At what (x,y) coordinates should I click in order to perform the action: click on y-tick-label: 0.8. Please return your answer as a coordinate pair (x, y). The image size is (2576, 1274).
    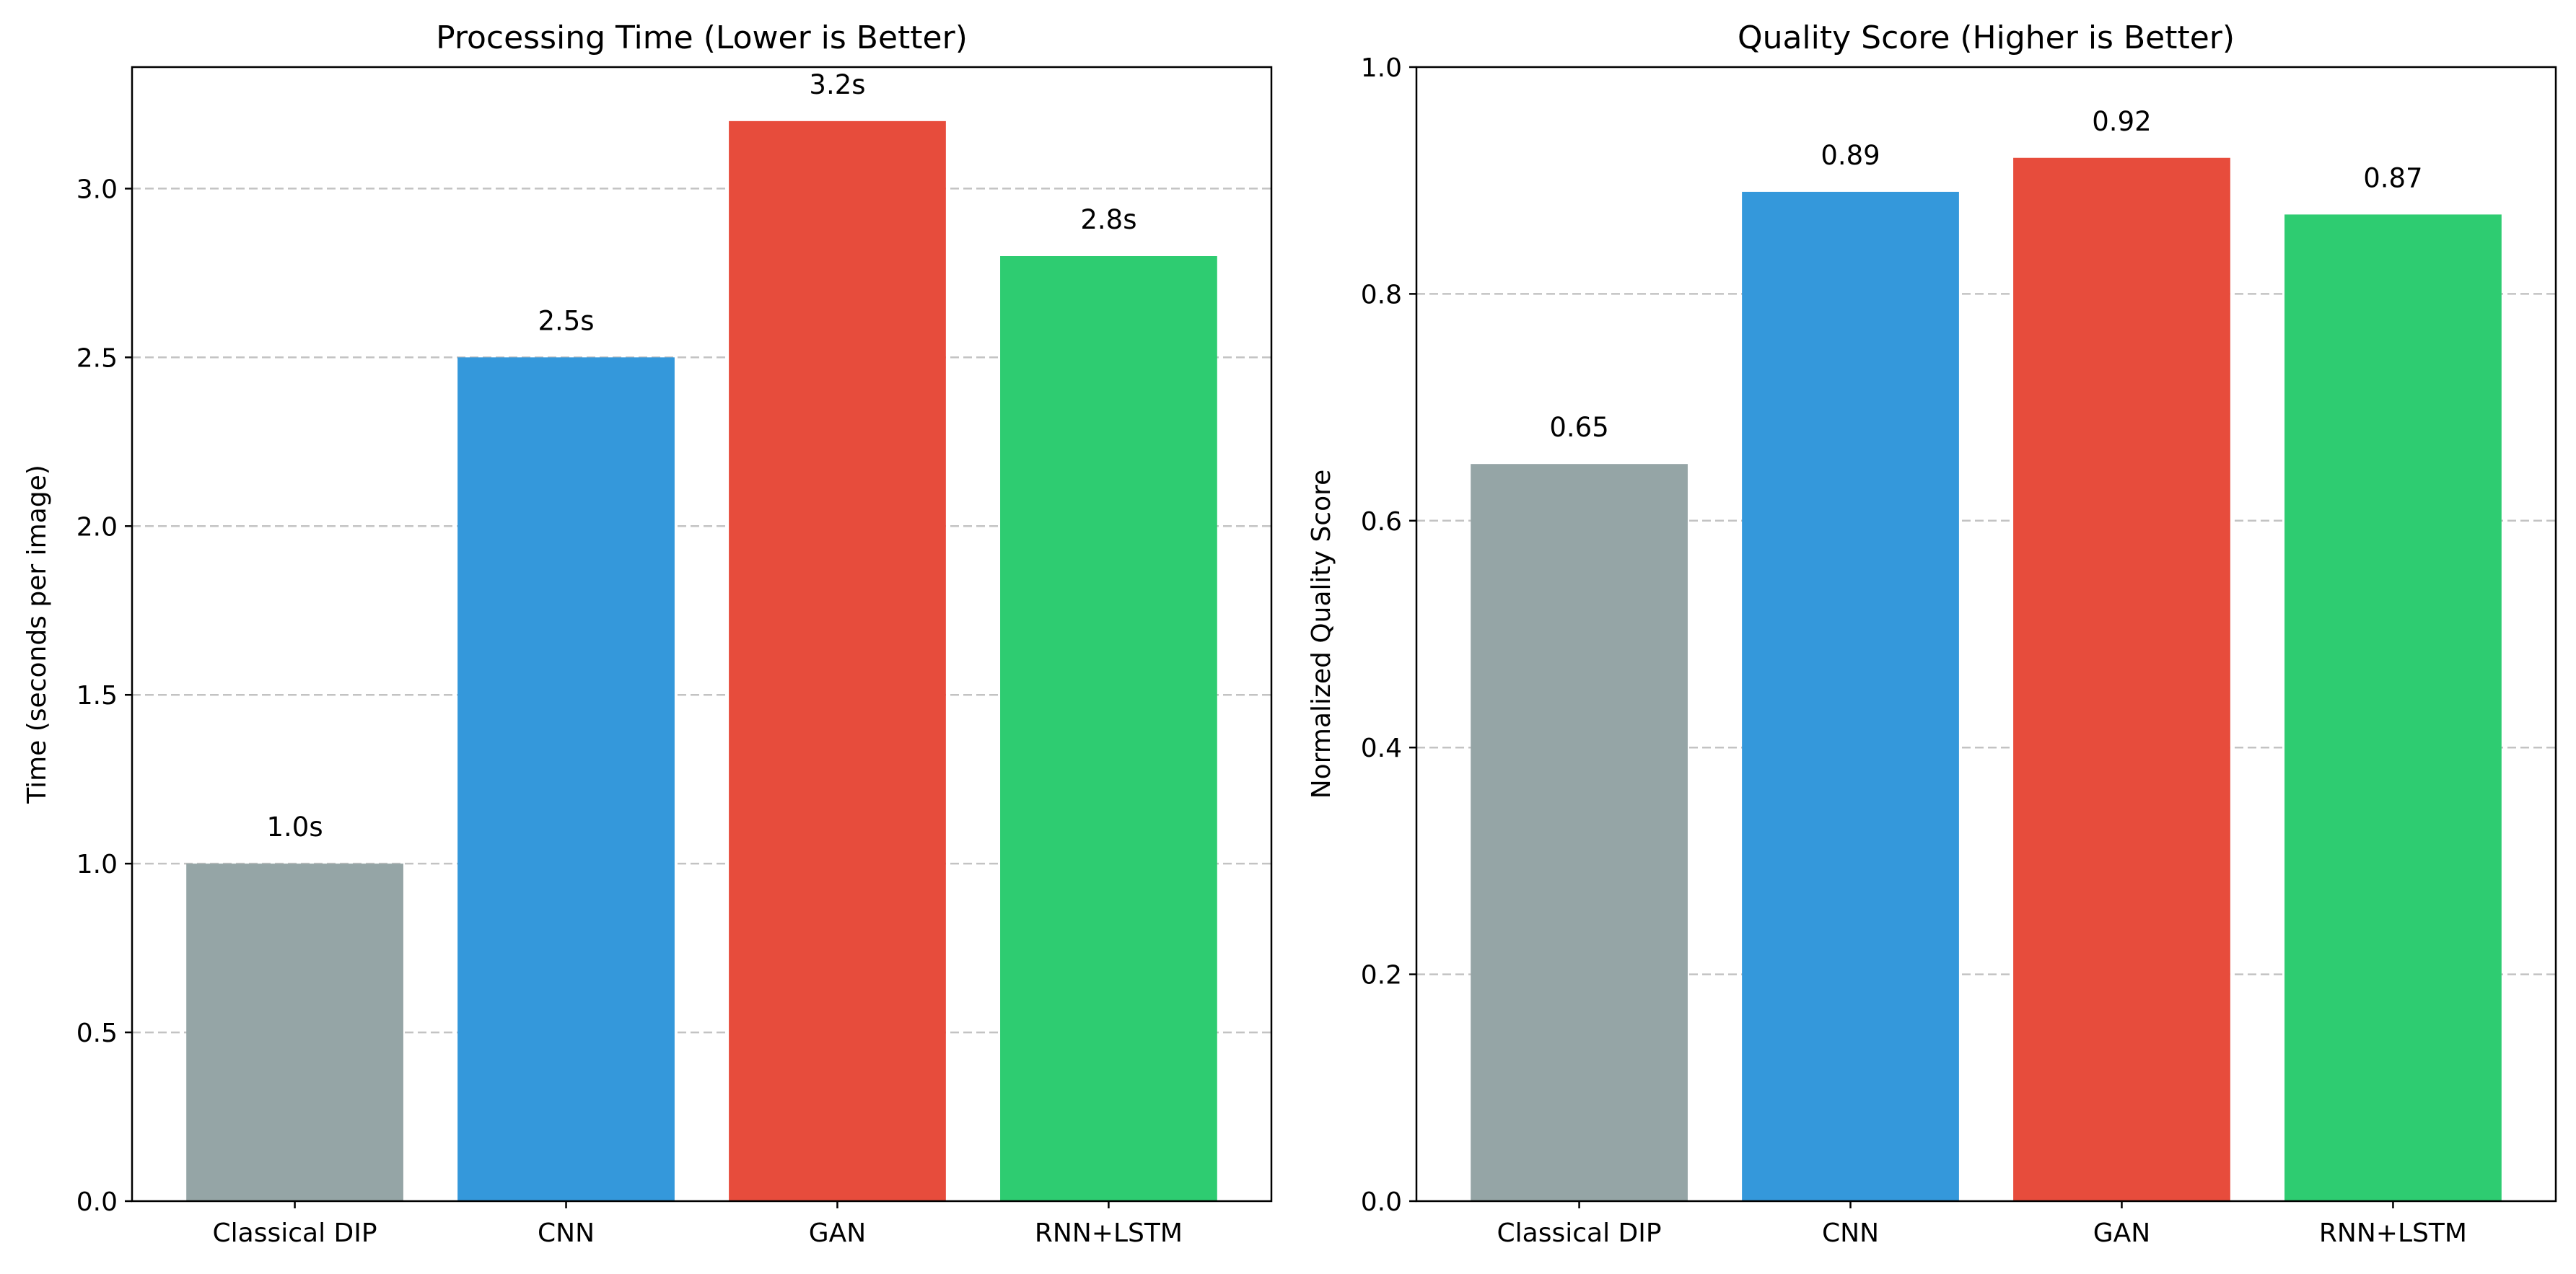
    Looking at the image, I should click on (1381, 294).